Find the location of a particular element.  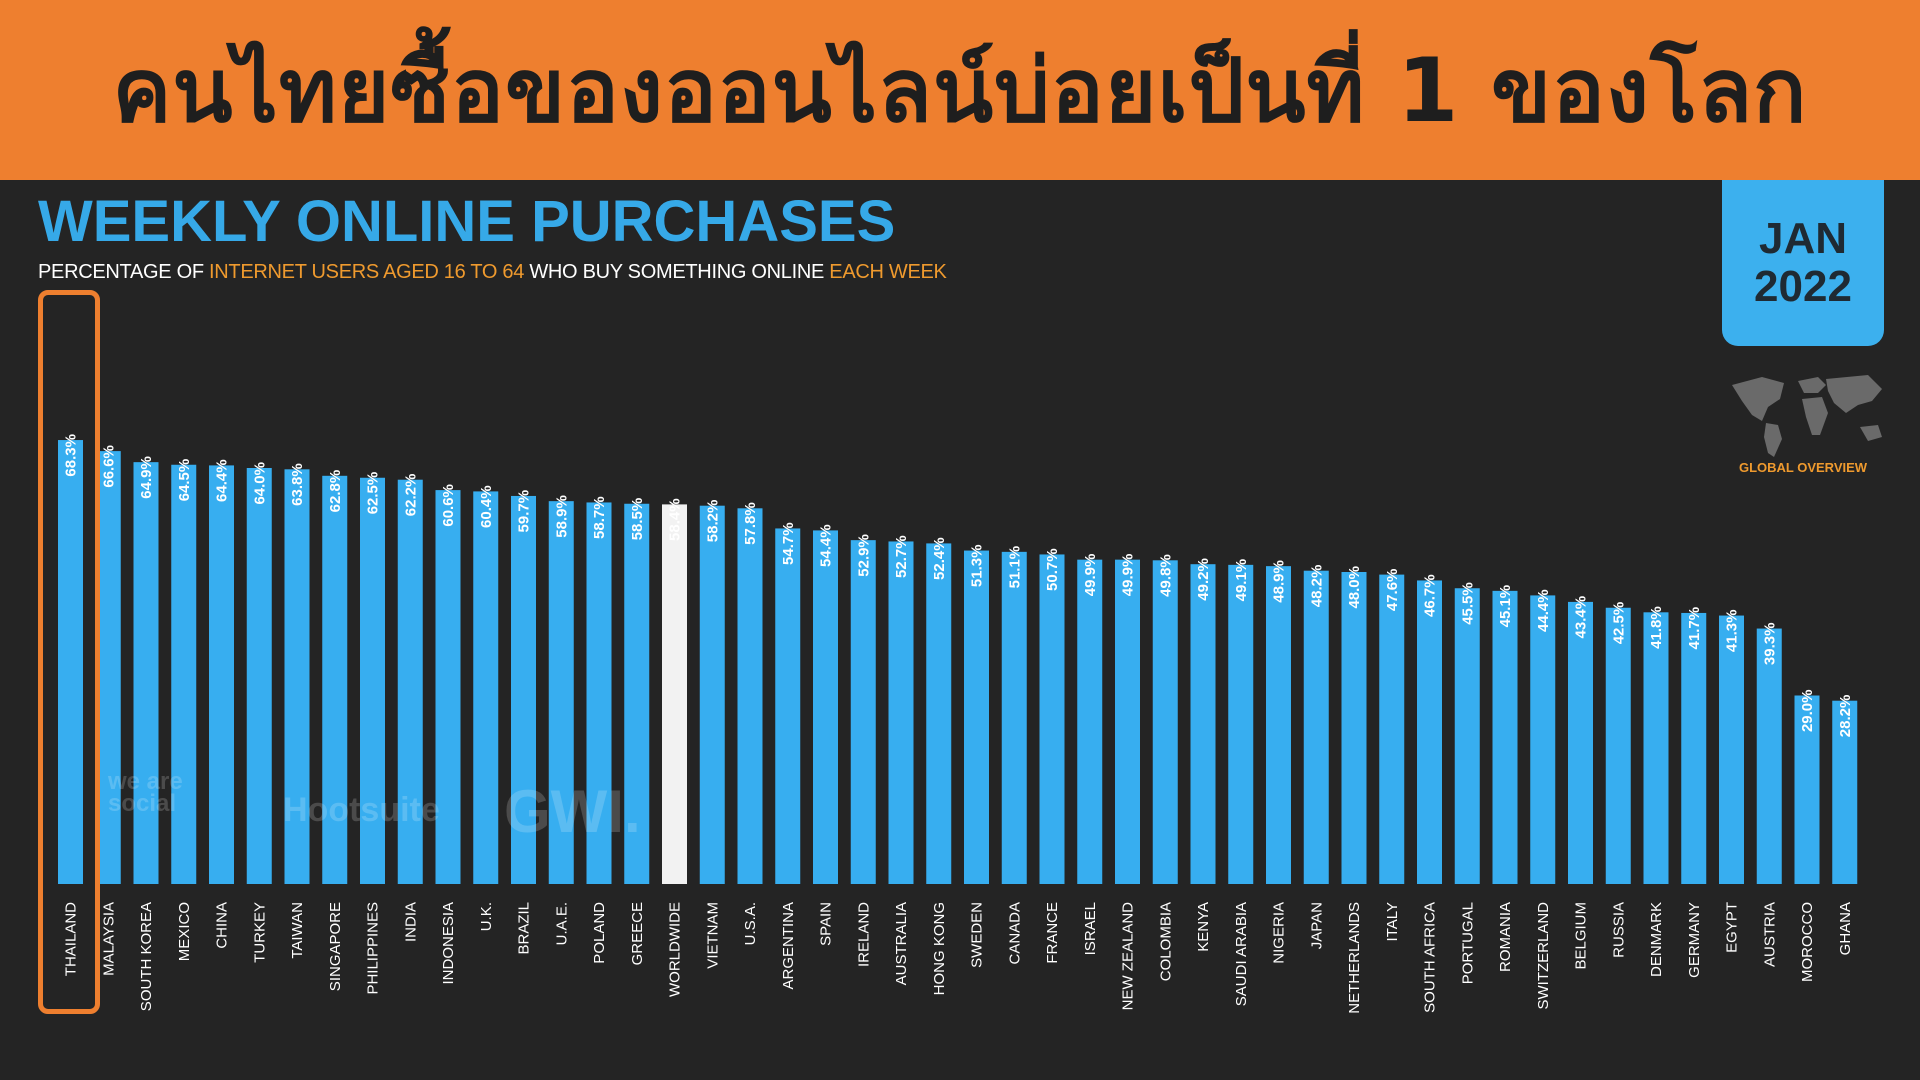

value-label-germany: 41.7% is located at coordinates (1694, 628).